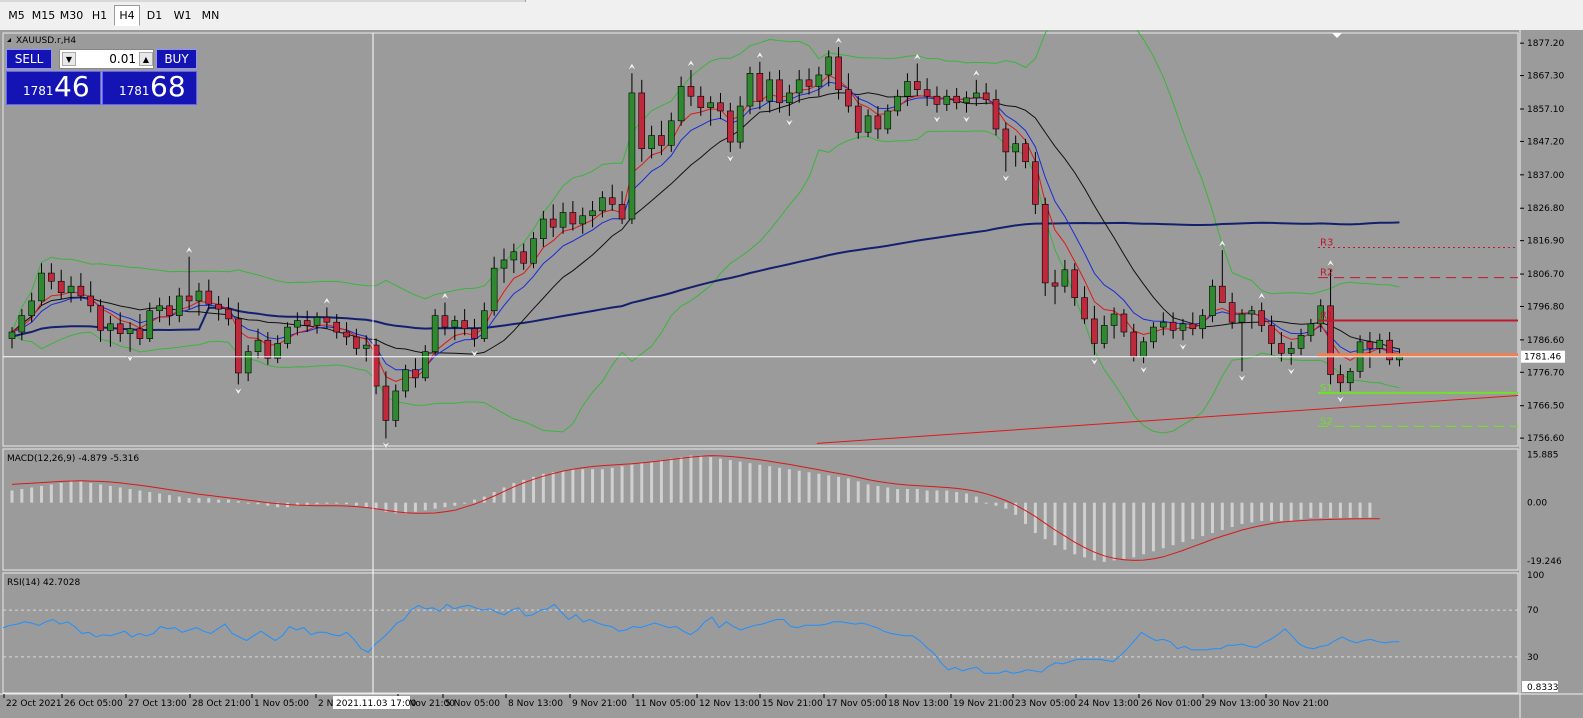 This screenshot has height=718, width=1583. I want to click on timeframe-h1: H1, so click(99, 15).